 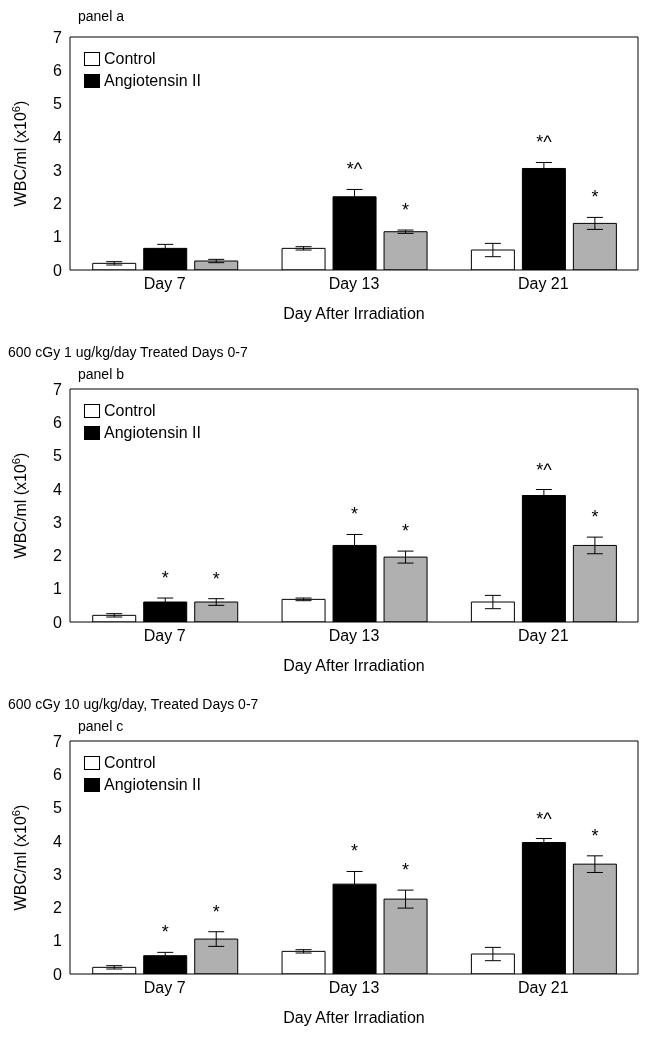 What do you see at coordinates (101, 16) in the screenshot?
I see `chart-title: panel a` at bounding box center [101, 16].